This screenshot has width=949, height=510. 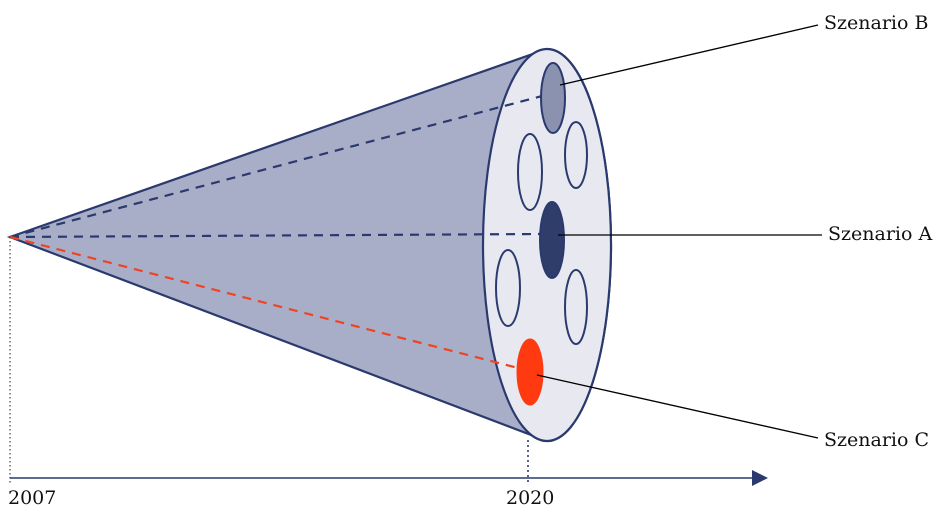 I want to click on year-start-label: 2007, so click(x=32, y=498).